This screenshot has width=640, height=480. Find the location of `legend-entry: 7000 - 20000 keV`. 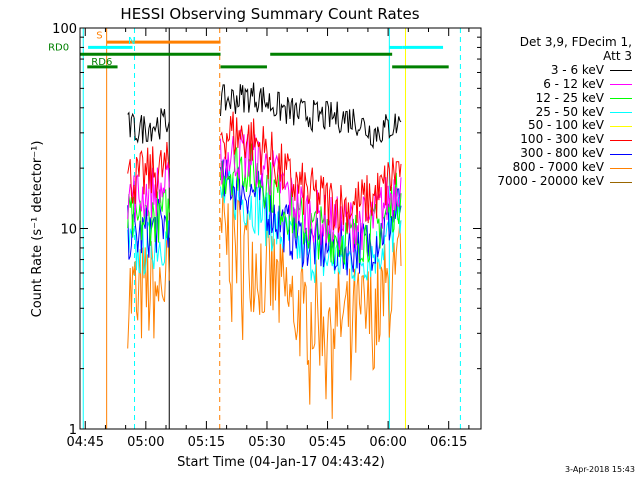

legend-entry: 7000 - 20000 keV is located at coordinates (559, 181).